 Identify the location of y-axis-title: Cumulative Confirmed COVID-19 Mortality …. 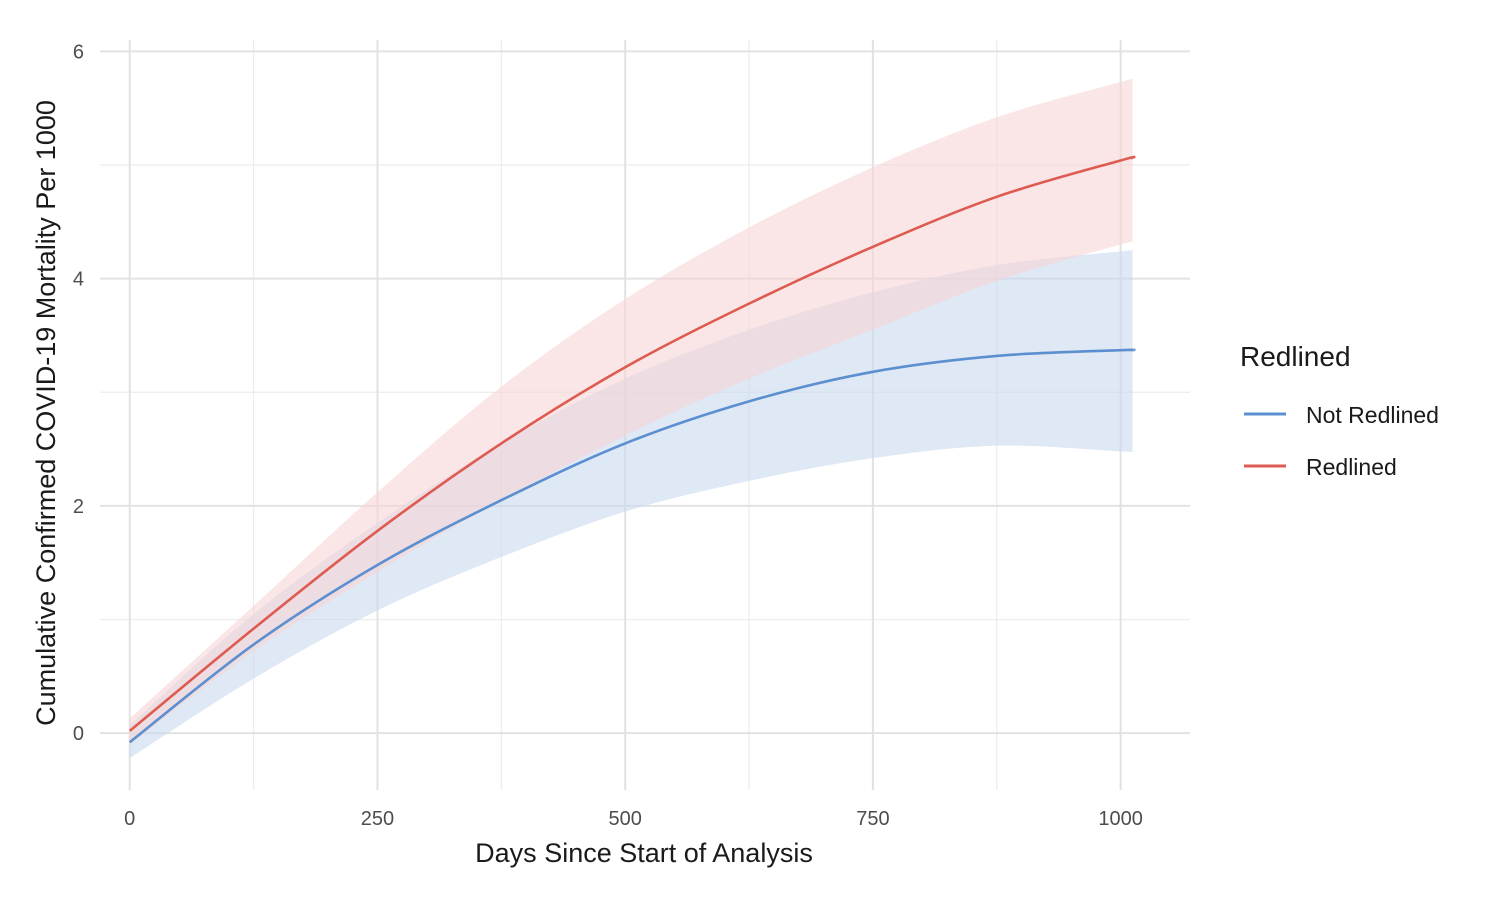
(46, 413).